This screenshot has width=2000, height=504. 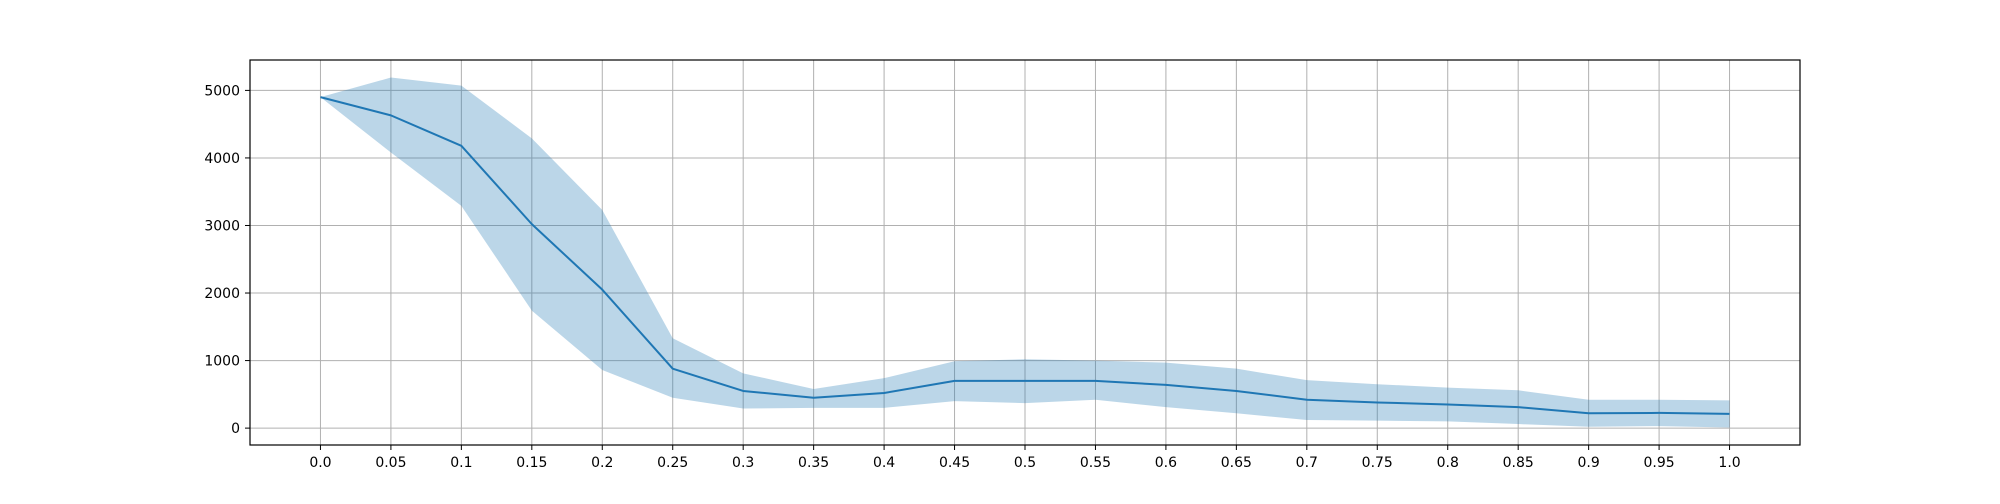 I want to click on x-tick-label: 0.05, so click(x=390, y=463).